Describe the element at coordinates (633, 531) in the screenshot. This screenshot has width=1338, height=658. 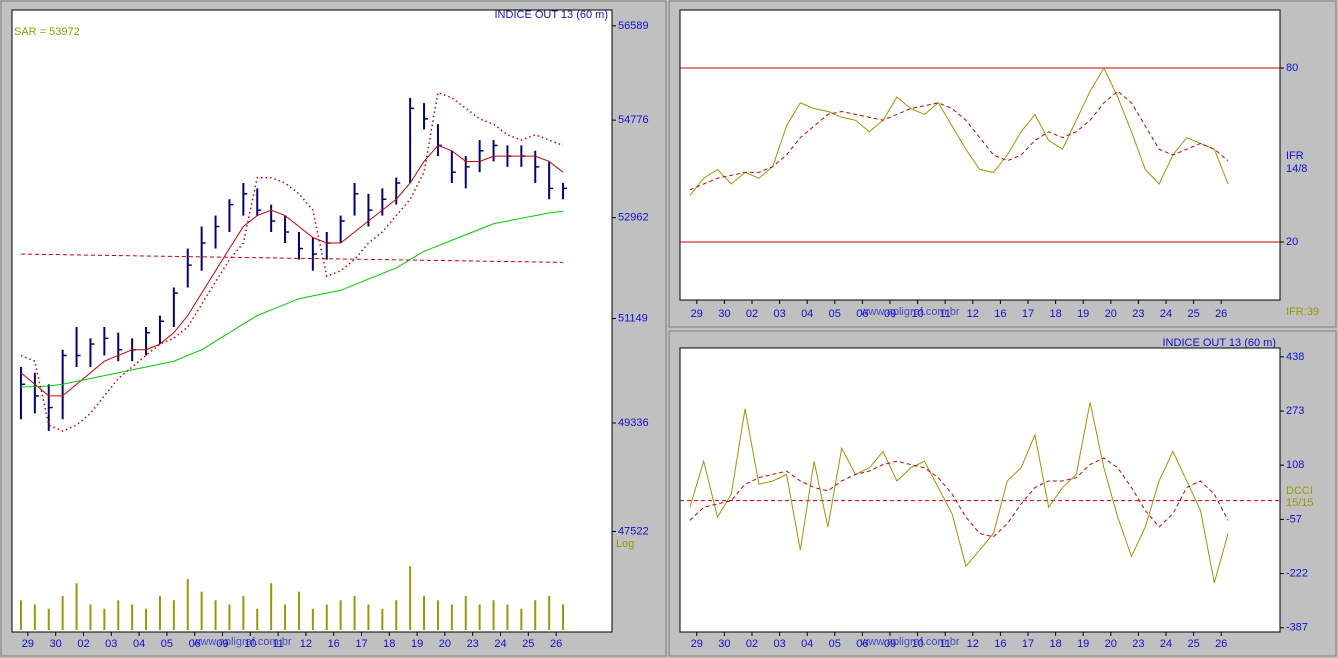
I see `y-tick-label: 47522` at that location.